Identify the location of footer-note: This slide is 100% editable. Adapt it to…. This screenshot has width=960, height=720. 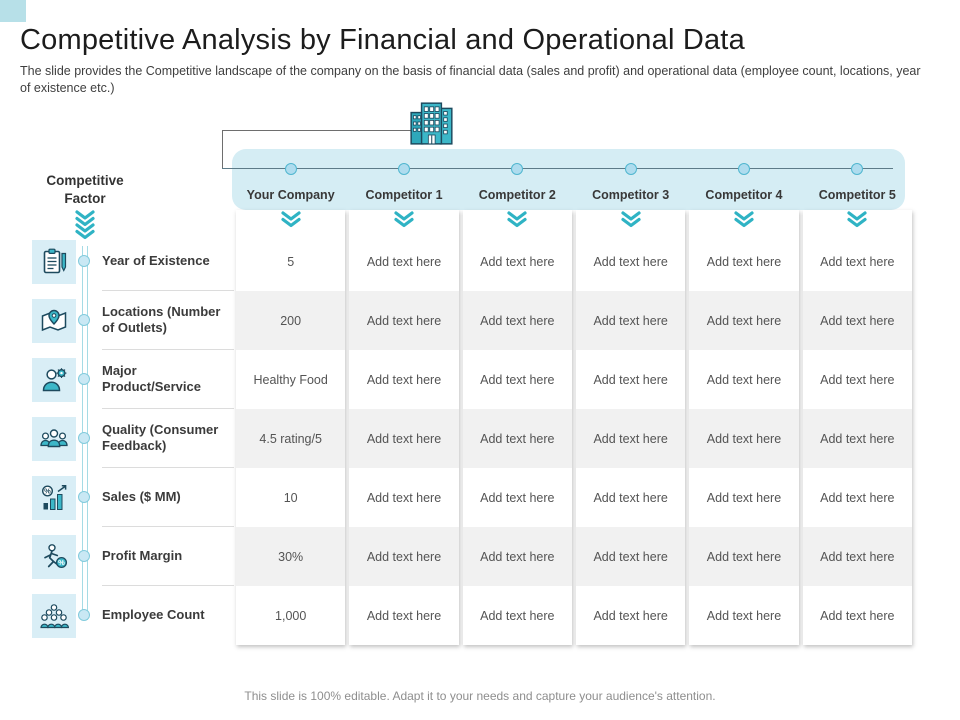
(480, 696).